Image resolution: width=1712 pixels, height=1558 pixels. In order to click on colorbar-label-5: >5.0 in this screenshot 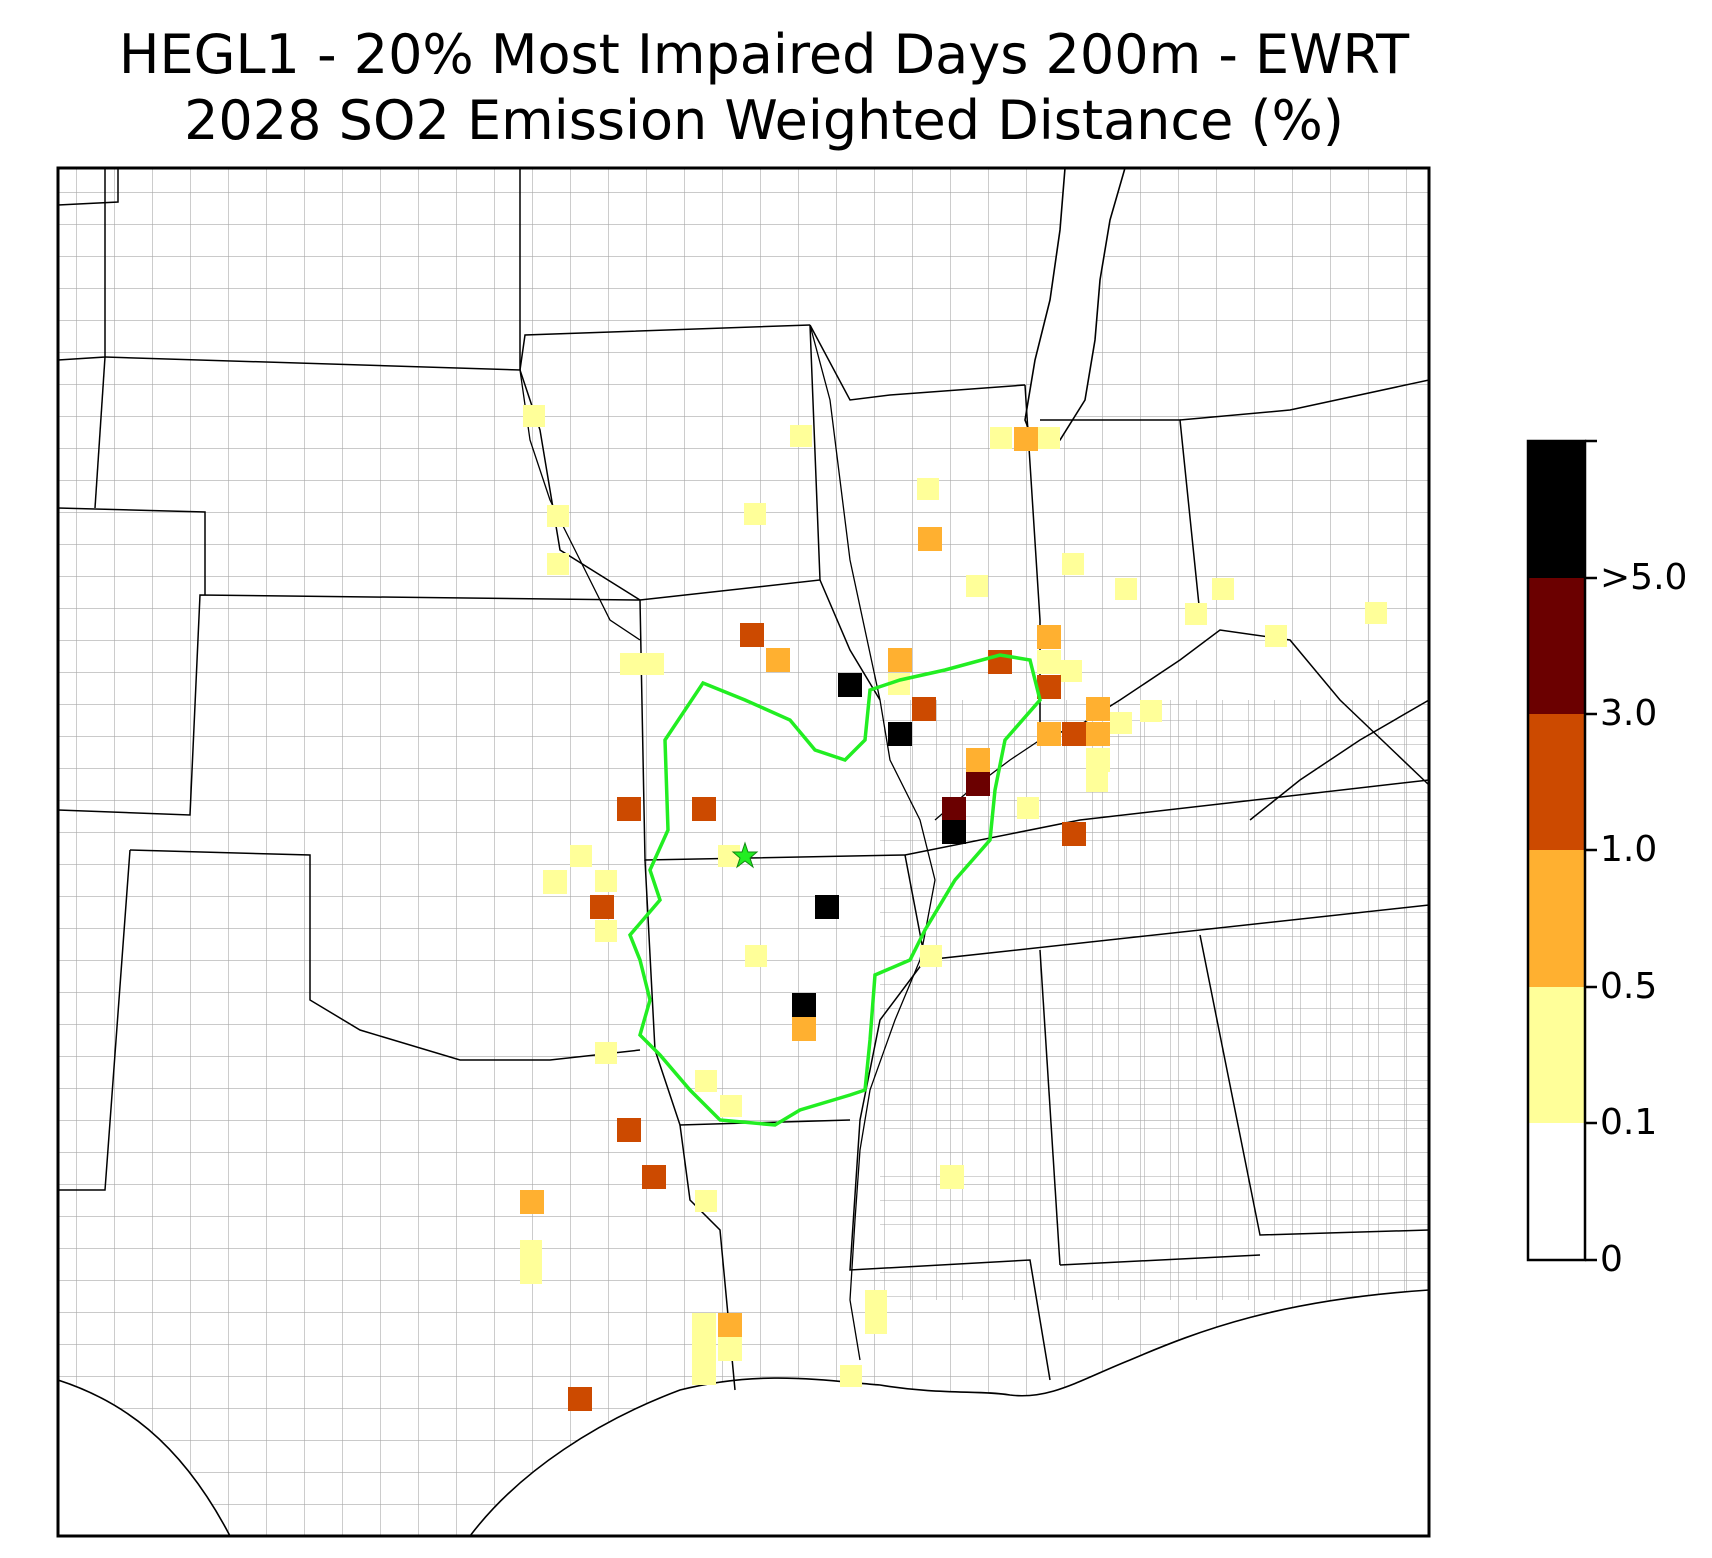, I will do `click(1644, 577)`.